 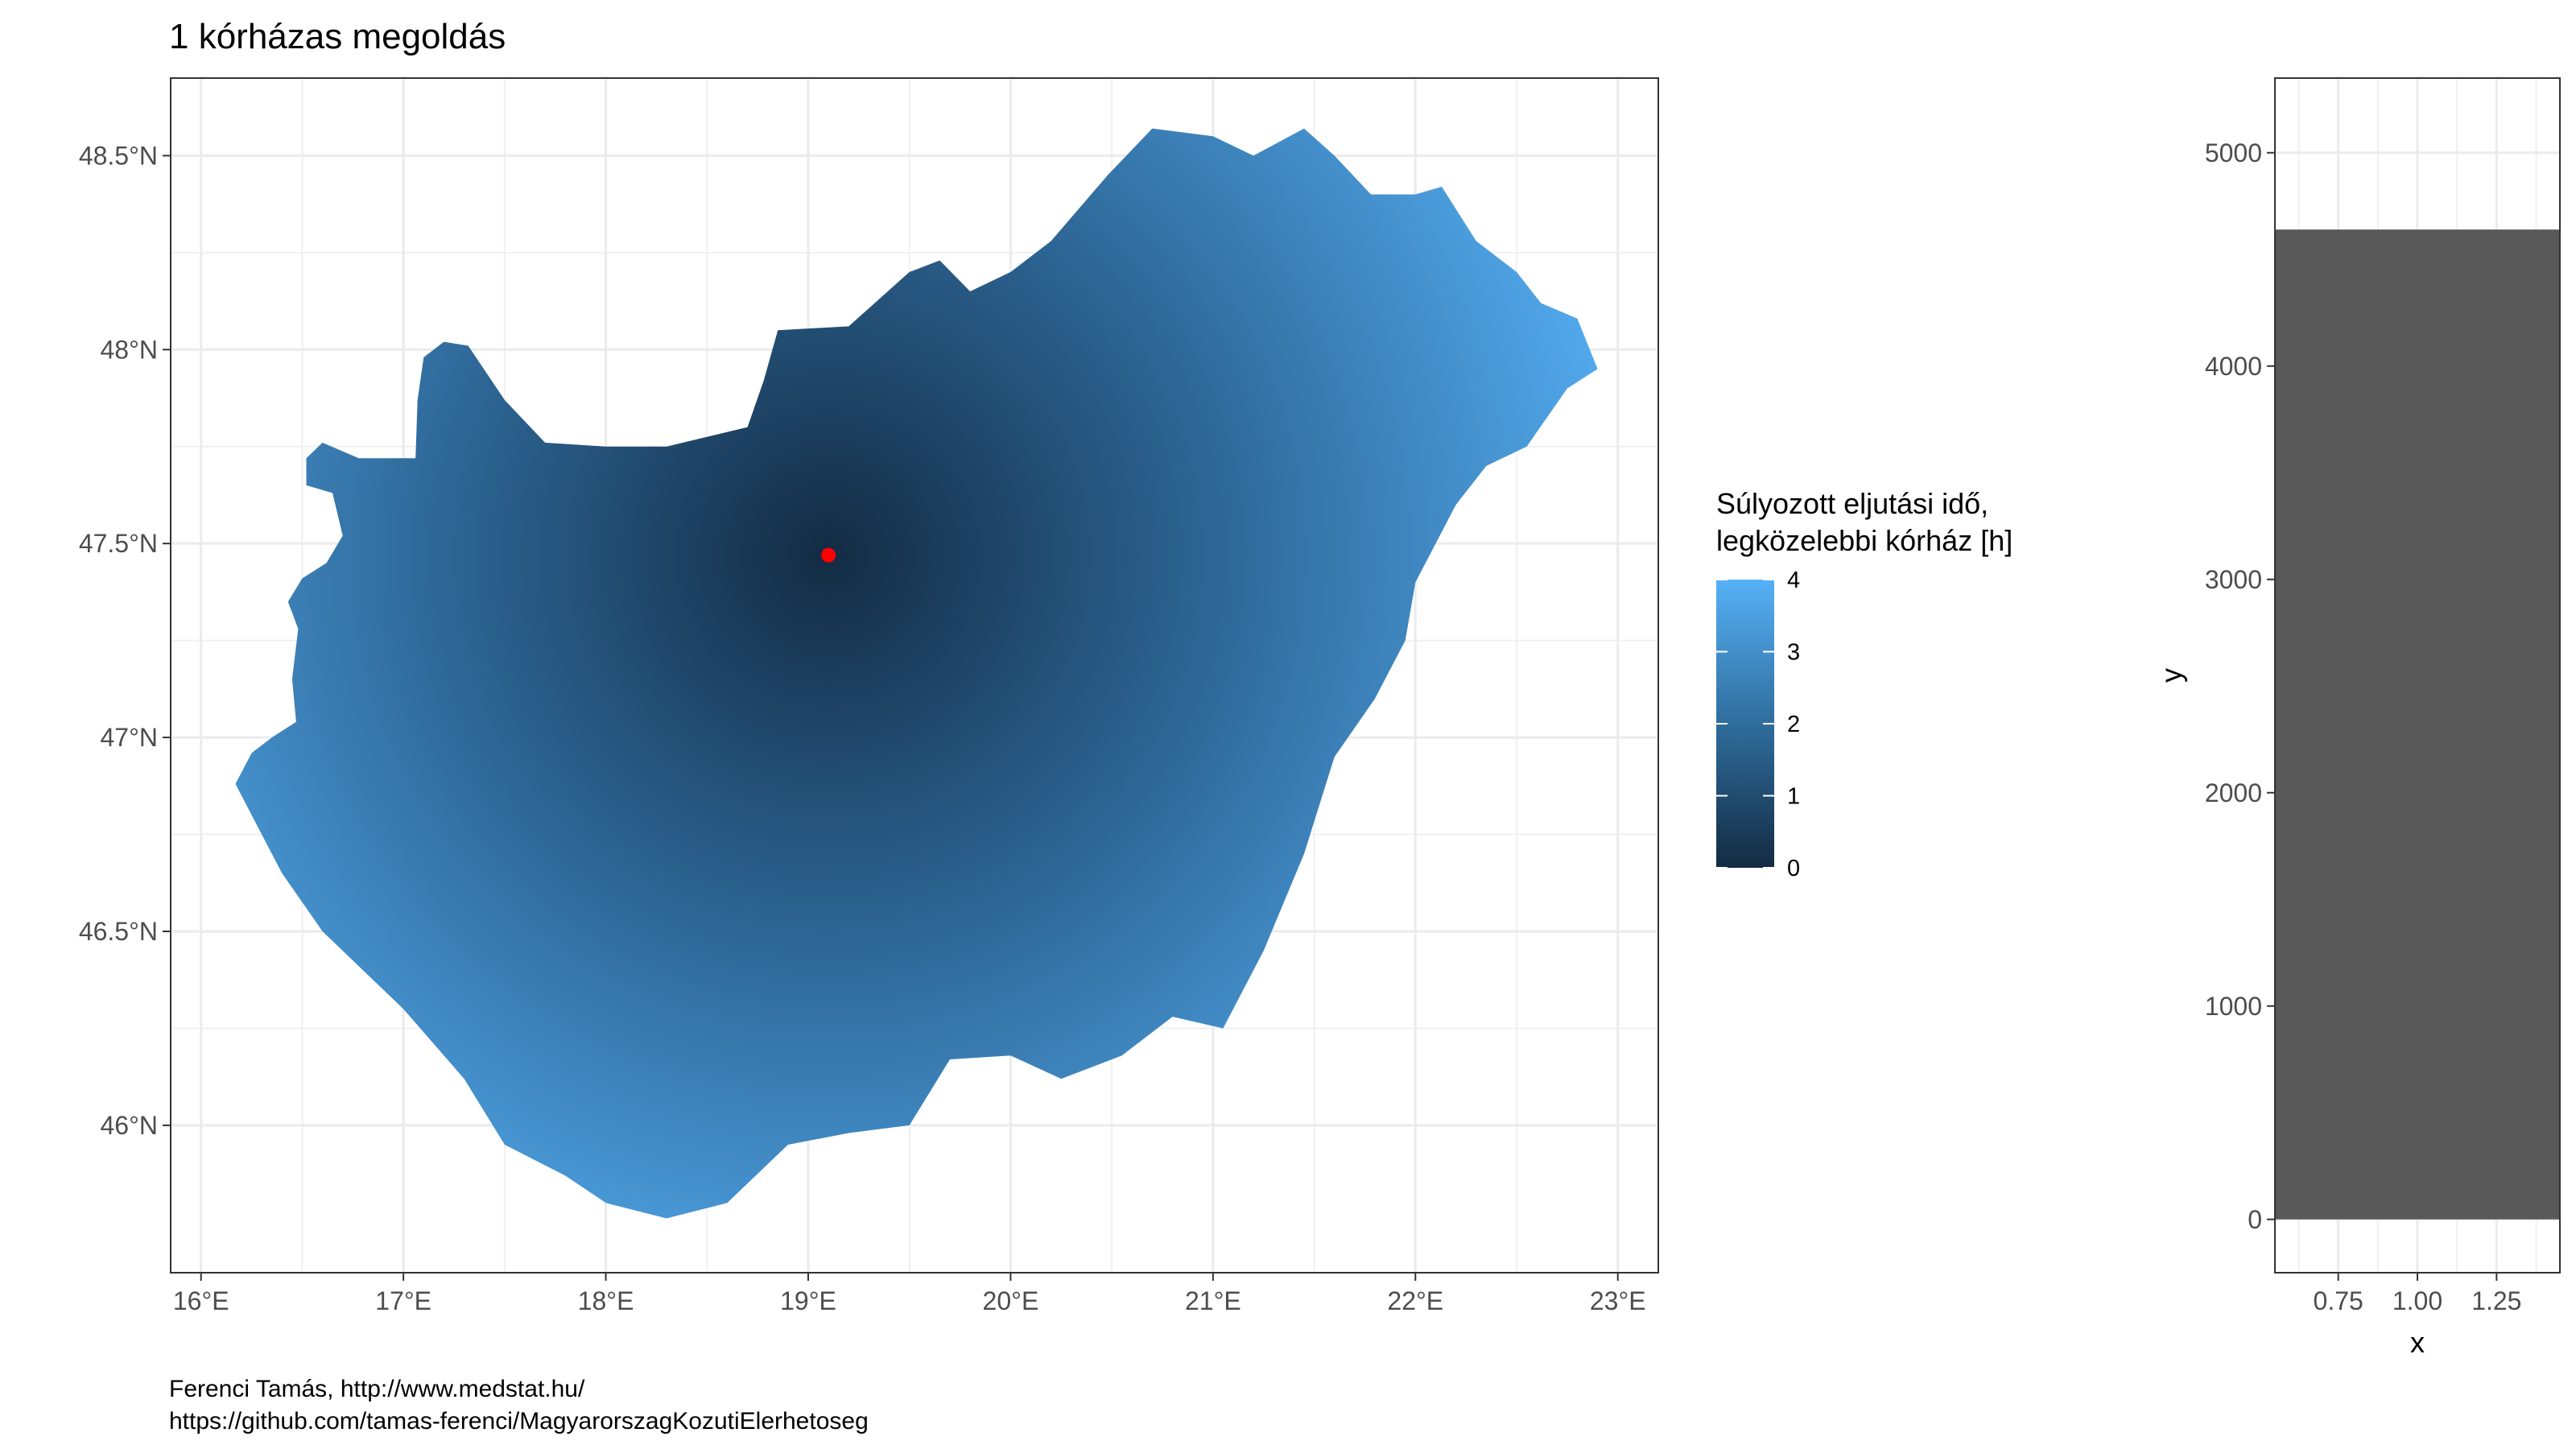 What do you see at coordinates (2233, 579) in the screenshot?
I see `bar-y-tick-label: 3000` at bounding box center [2233, 579].